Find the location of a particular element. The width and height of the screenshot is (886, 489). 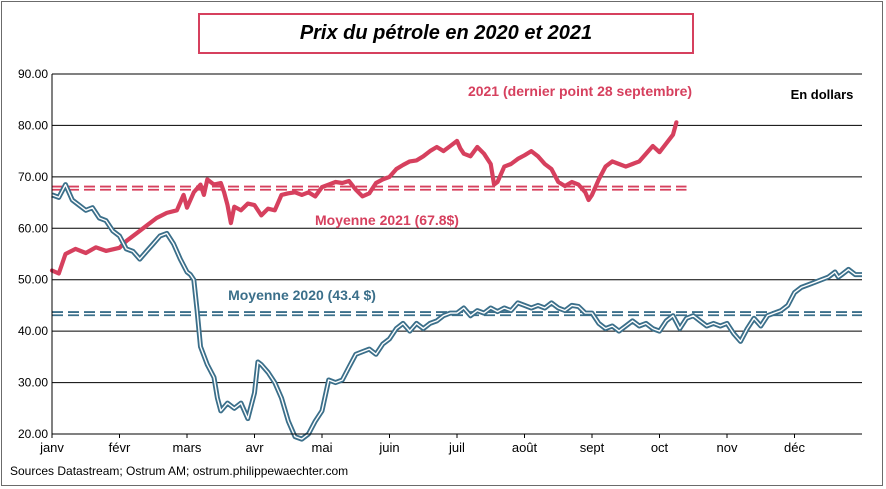

x-tick-label: août is located at coordinates (525, 447).